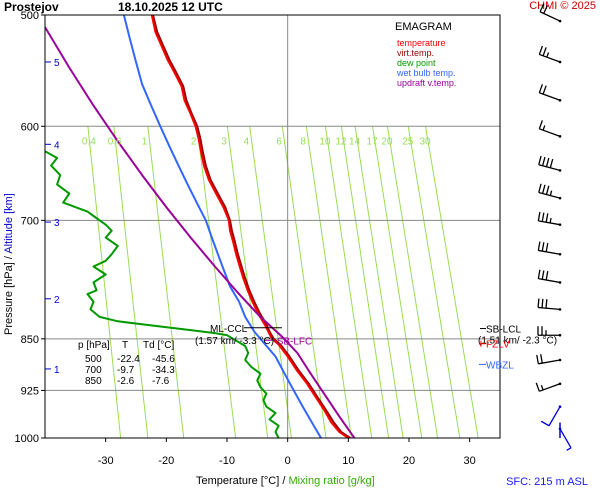  I want to click on sb-lcl-label: SB-LCL, so click(503, 330).